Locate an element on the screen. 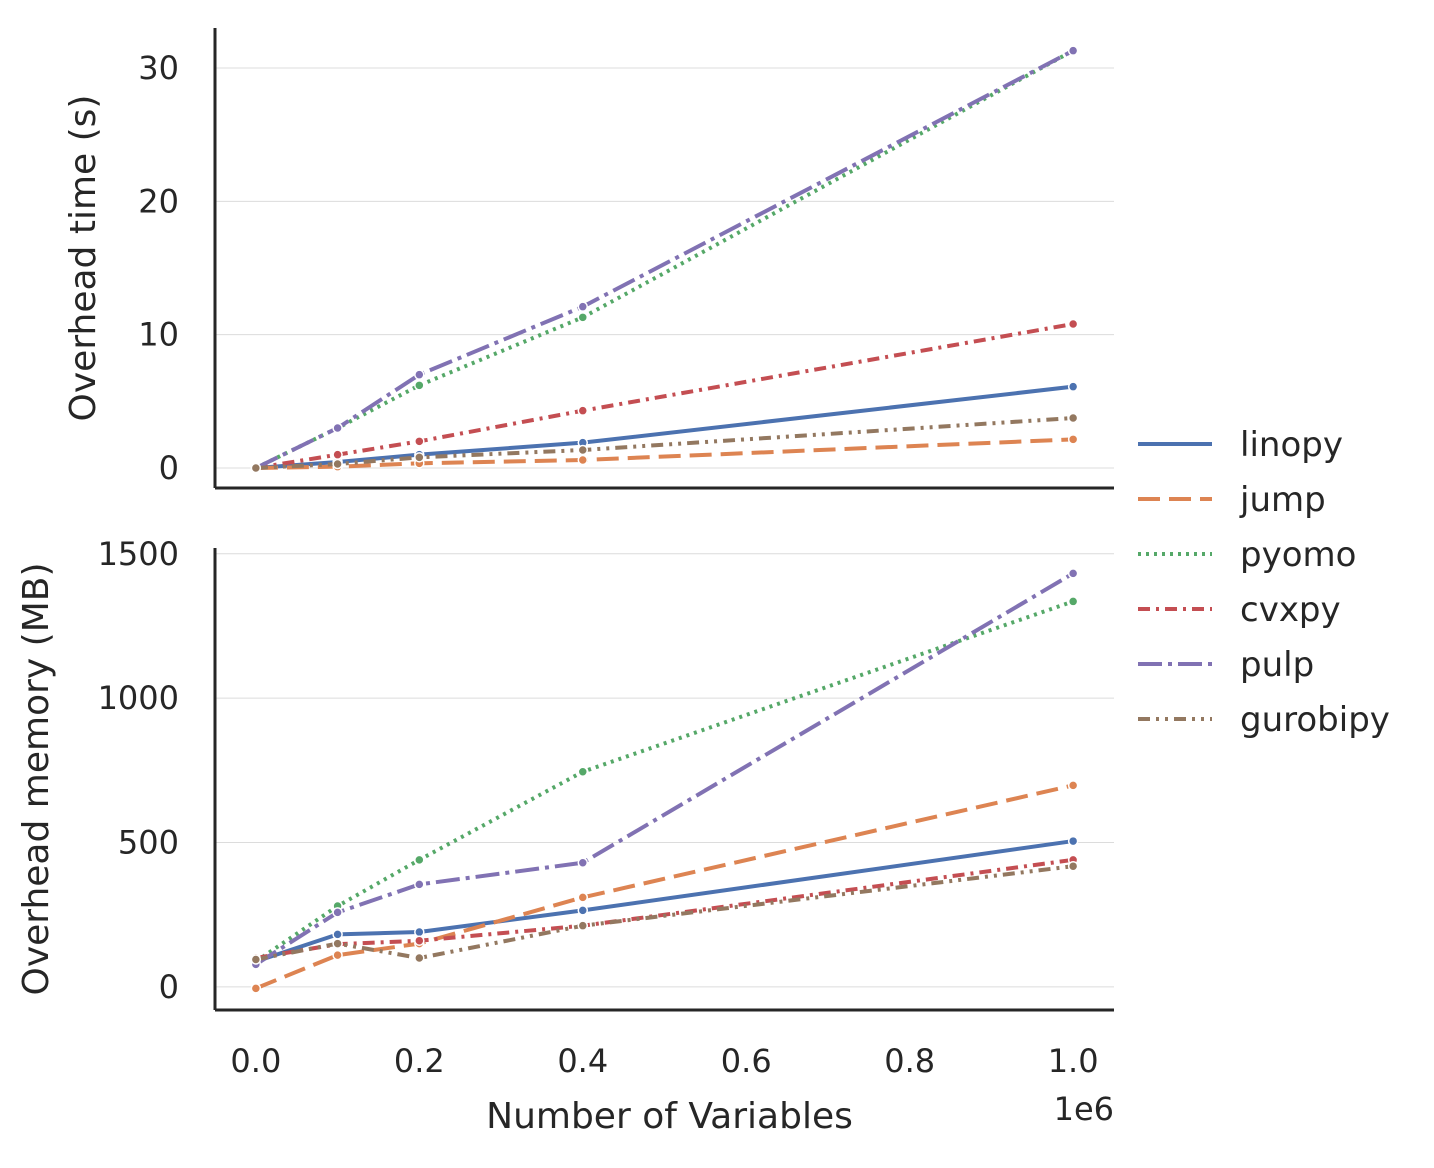 Image resolution: width=1434 pixels, height=1168 pixels. y-tick-label: 500 is located at coordinates (148, 843).